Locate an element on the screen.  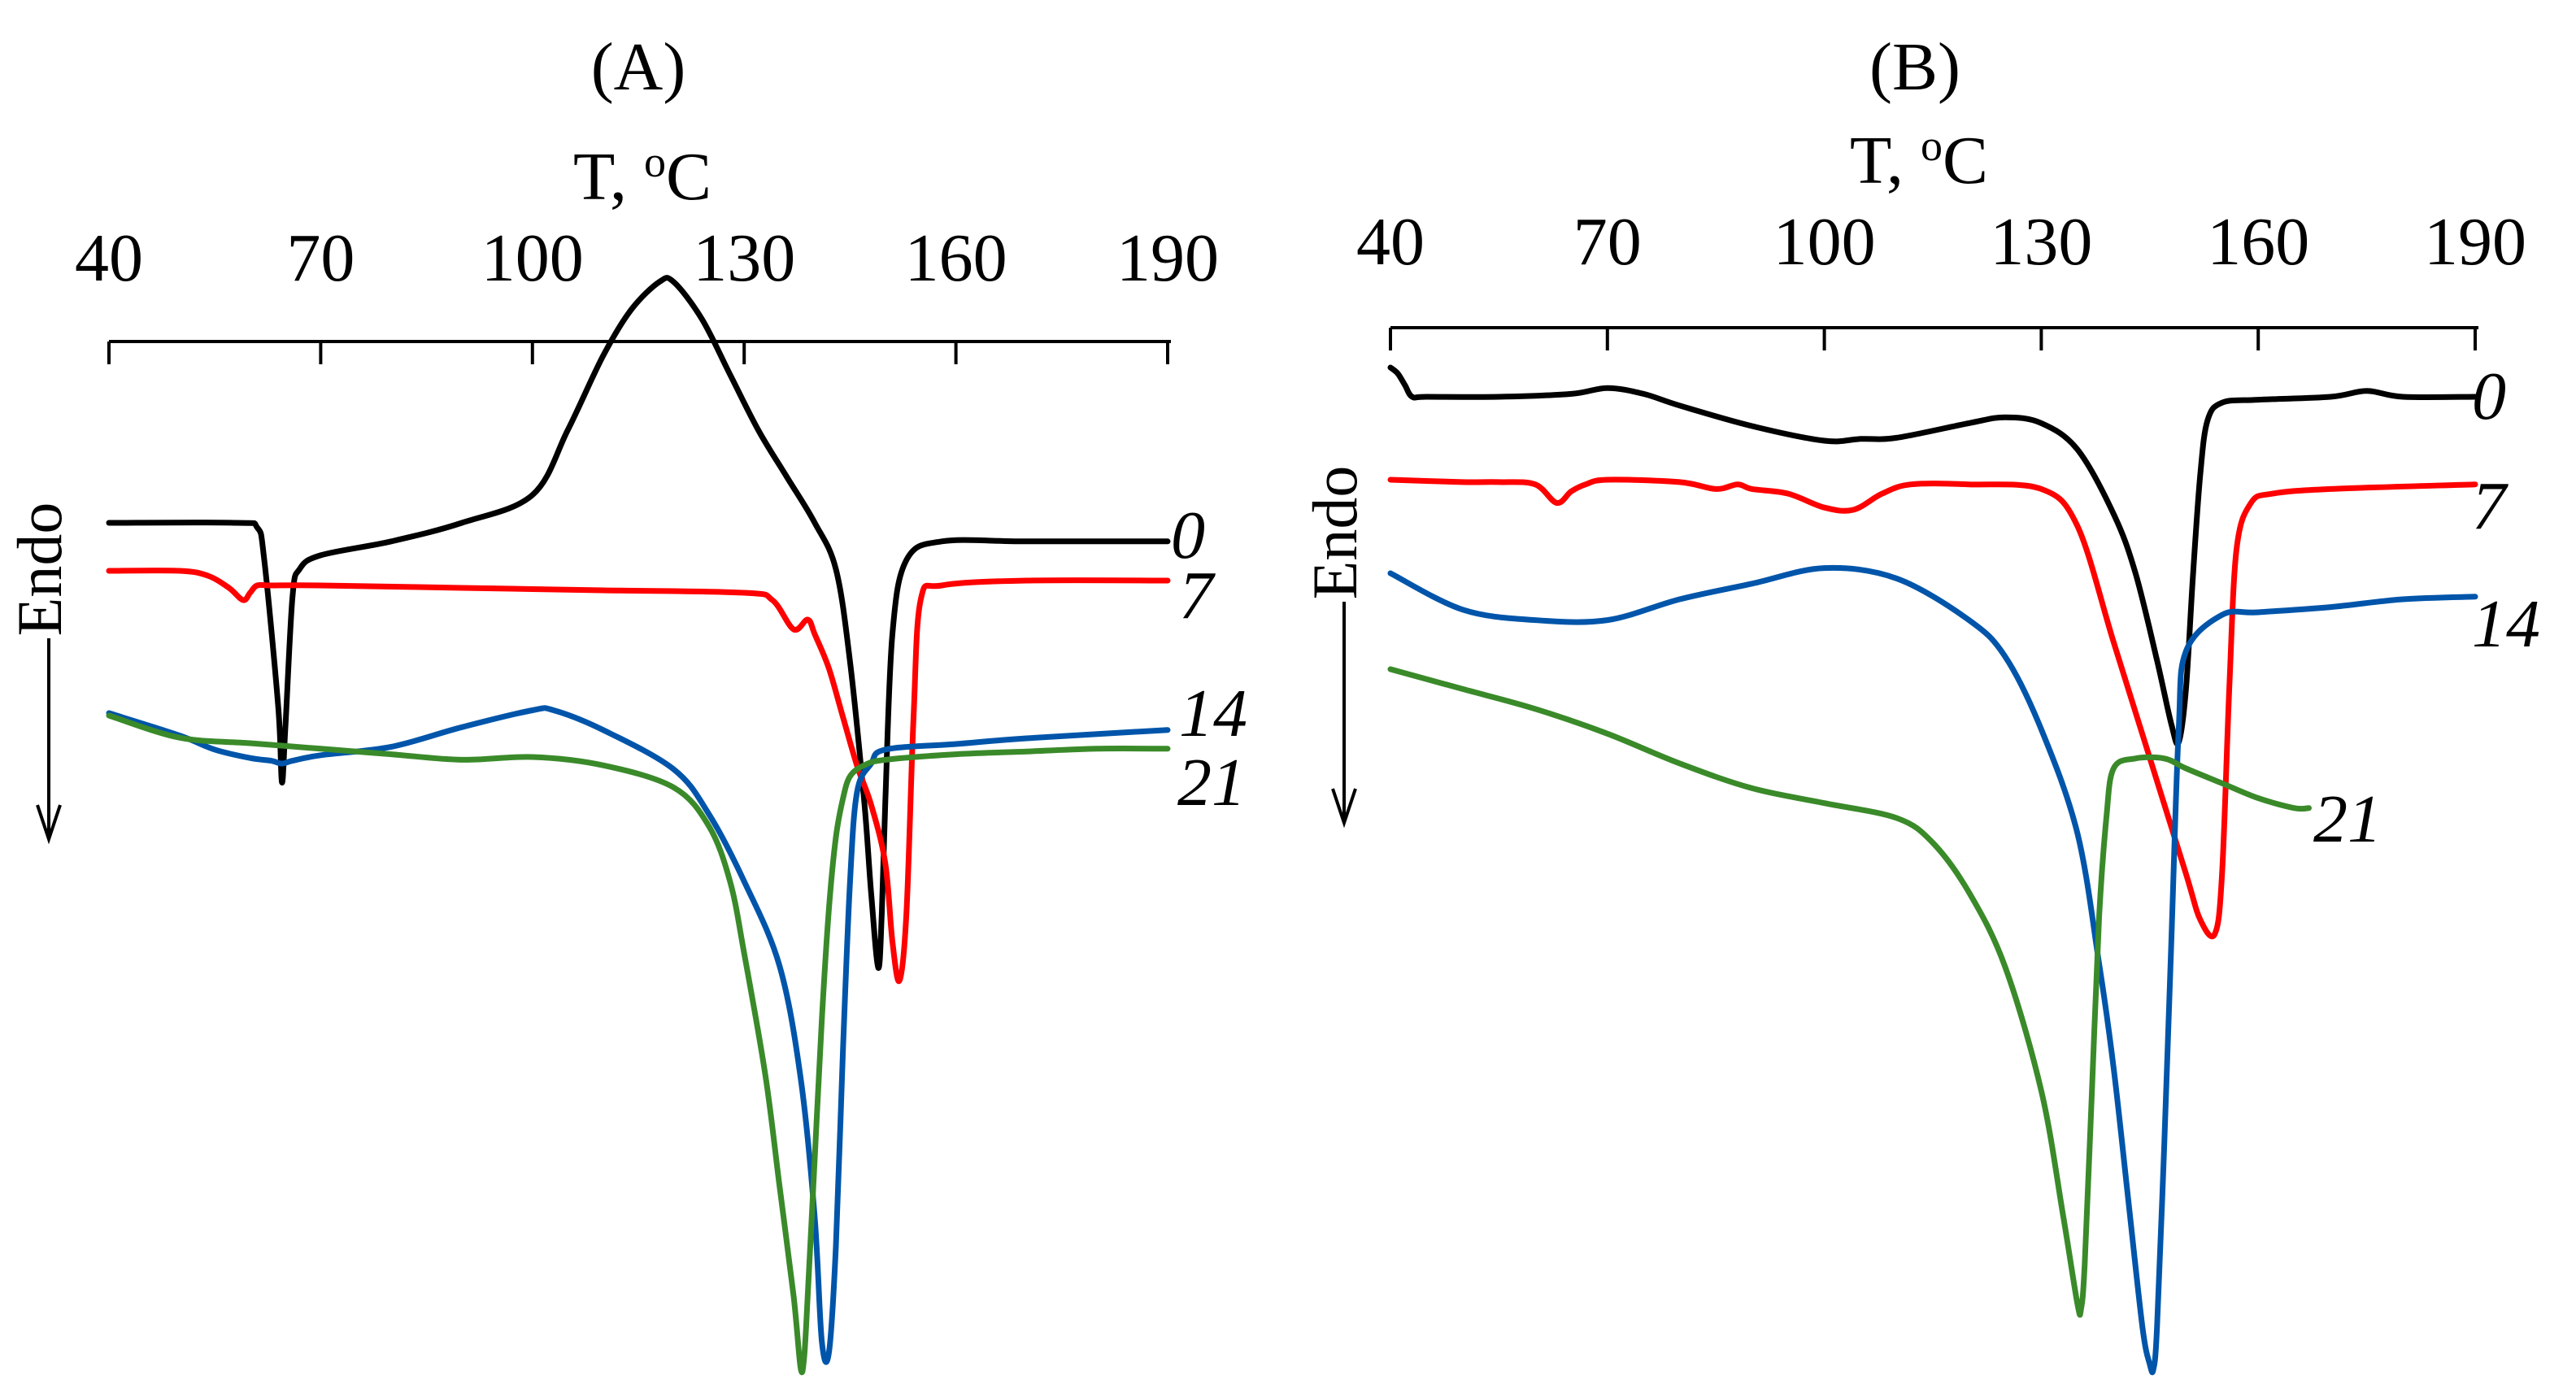
panel-title: (B) is located at coordinates (1915, 67).